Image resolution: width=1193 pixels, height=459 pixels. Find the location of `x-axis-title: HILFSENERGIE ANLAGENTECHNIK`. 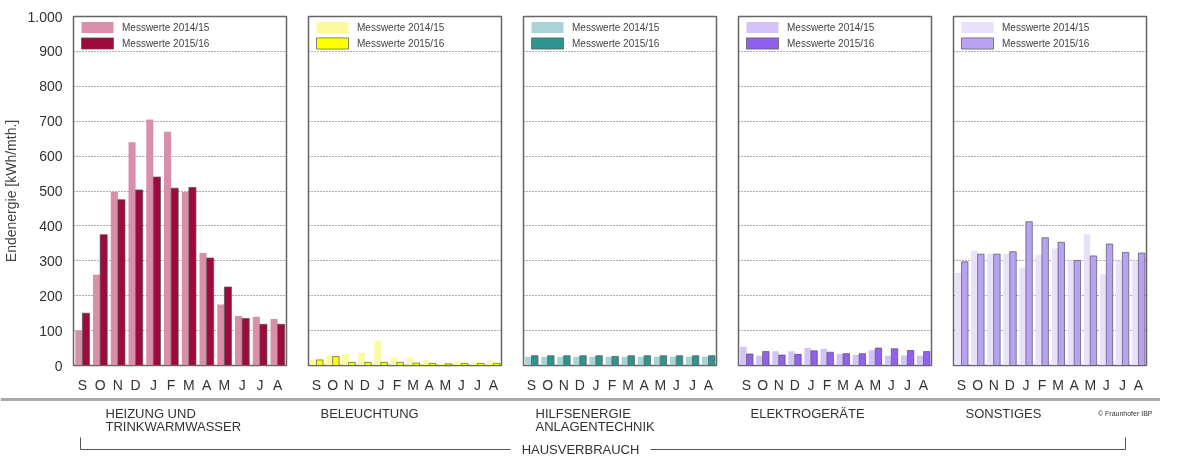

x-axis-title: HILFSENERGIE ANLAGENTECHNIK is located at coordinates (595, 420).